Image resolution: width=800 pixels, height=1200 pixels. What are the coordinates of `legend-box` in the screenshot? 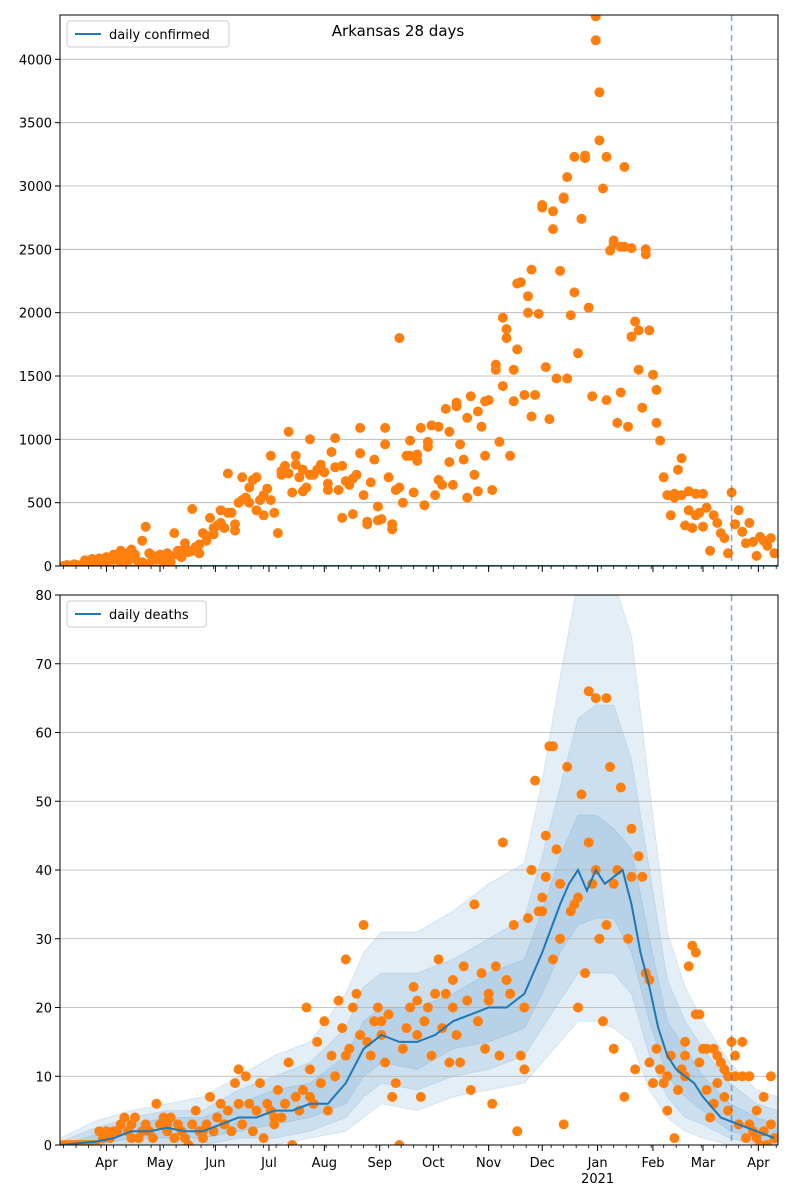 It's located at (136, 614).